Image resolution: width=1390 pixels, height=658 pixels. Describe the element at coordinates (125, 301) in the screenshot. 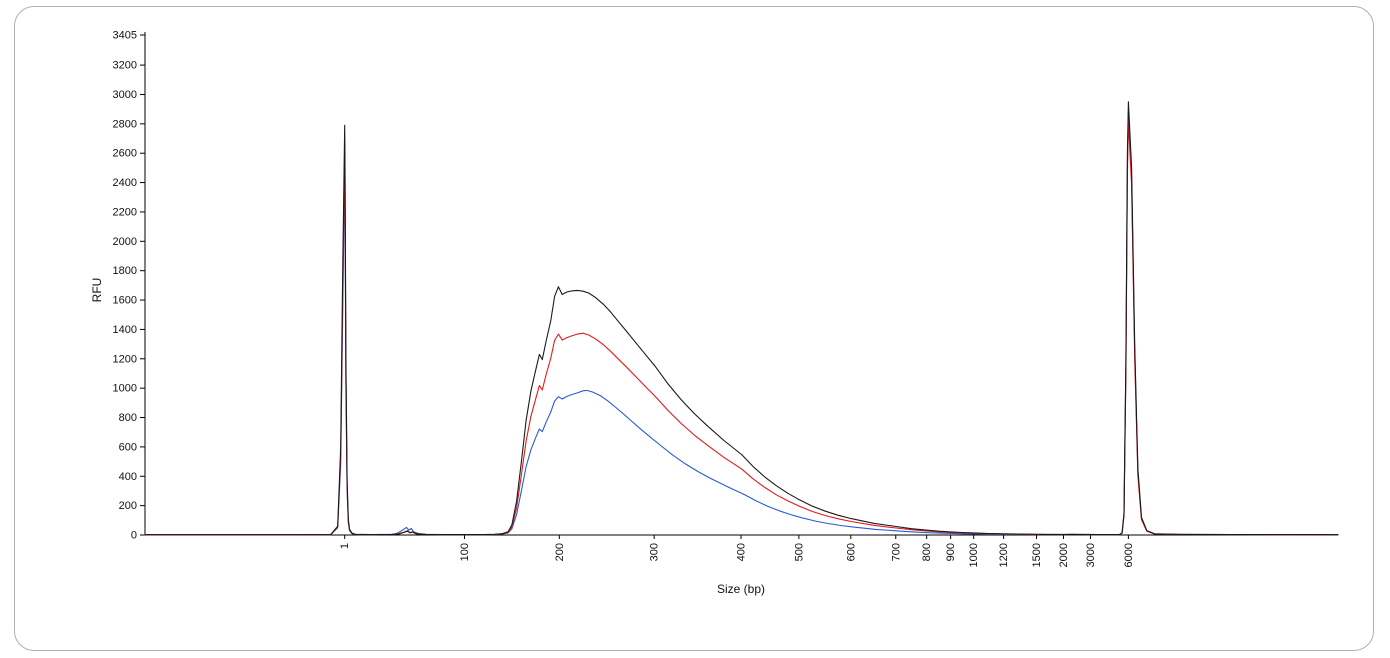

I see `y-tick-label: 1600` at that location.